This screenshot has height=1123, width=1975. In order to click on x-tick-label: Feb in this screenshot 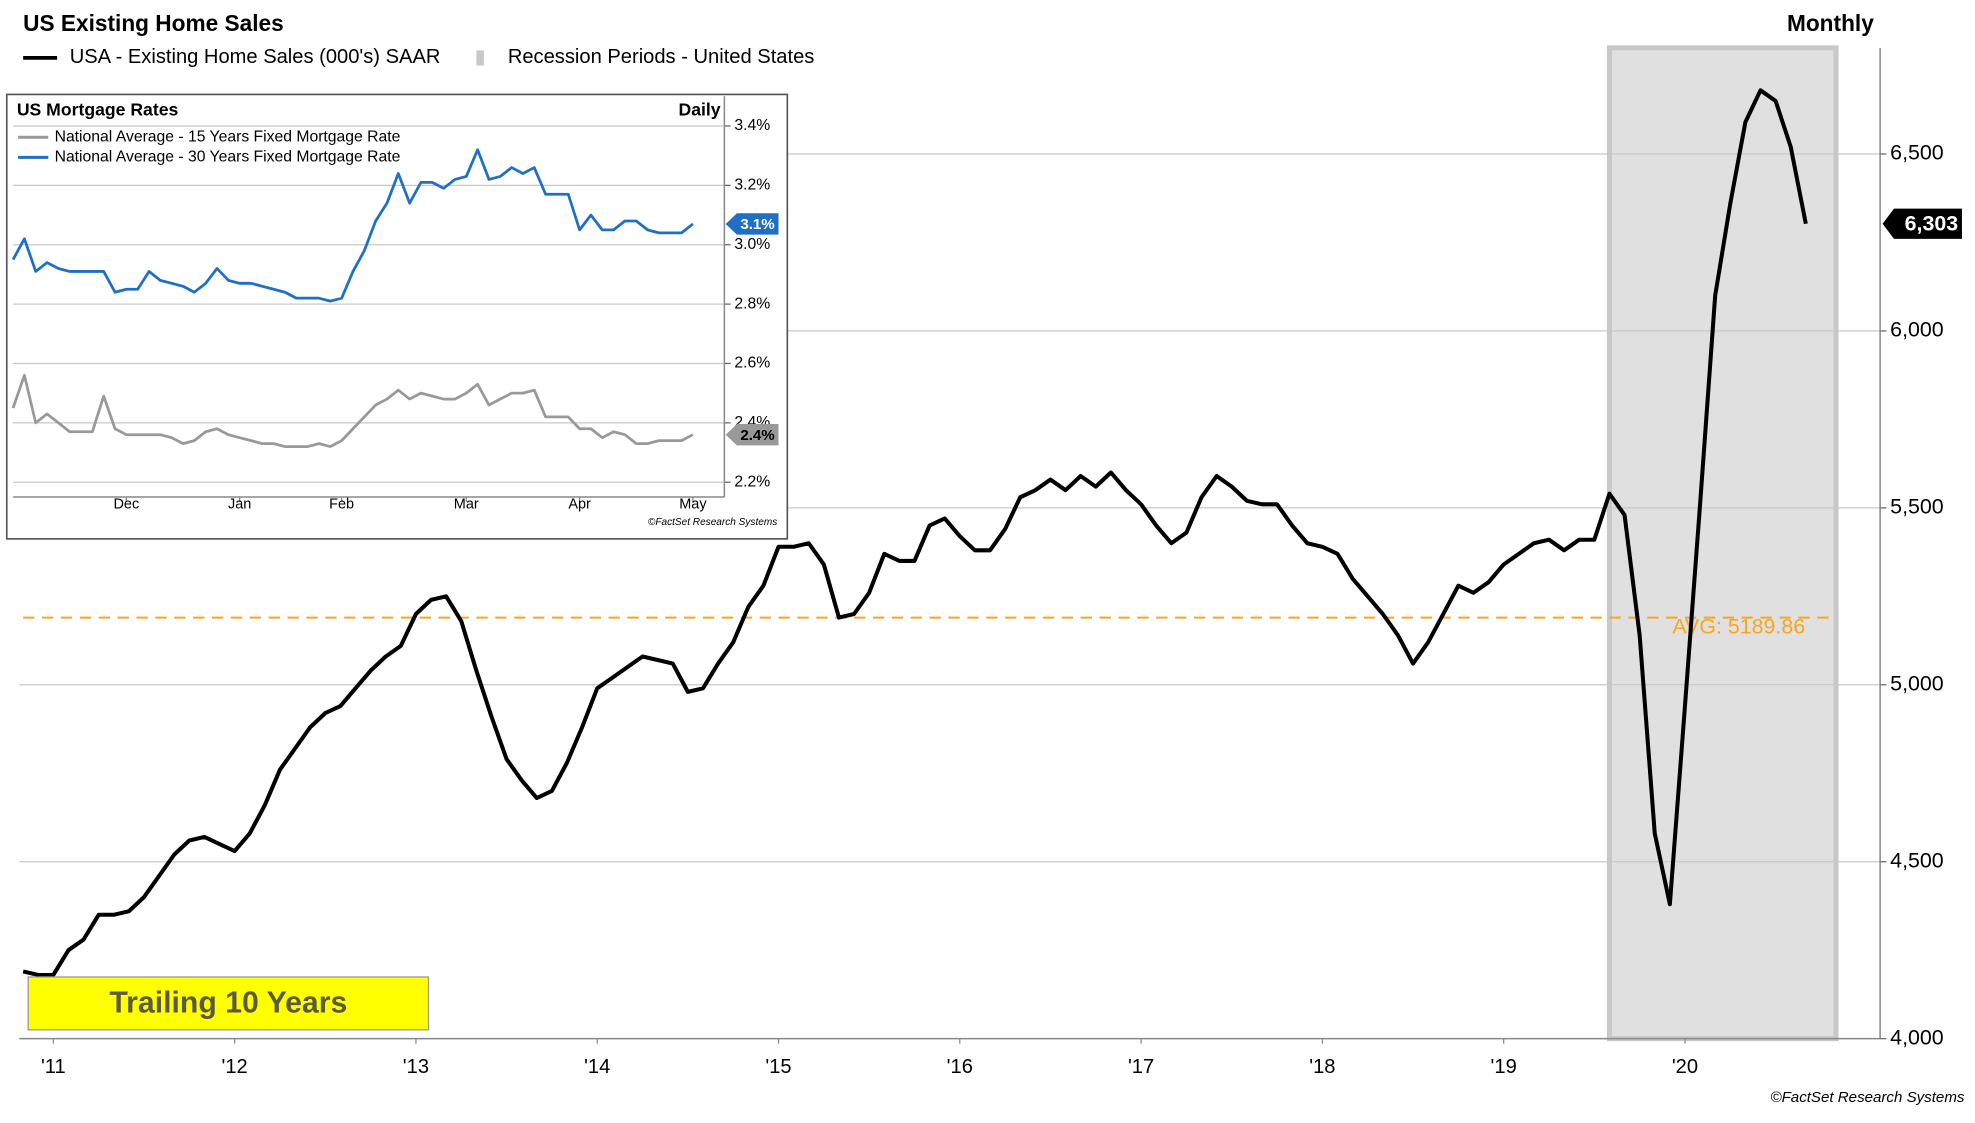, I will do `click(341, 505)`.